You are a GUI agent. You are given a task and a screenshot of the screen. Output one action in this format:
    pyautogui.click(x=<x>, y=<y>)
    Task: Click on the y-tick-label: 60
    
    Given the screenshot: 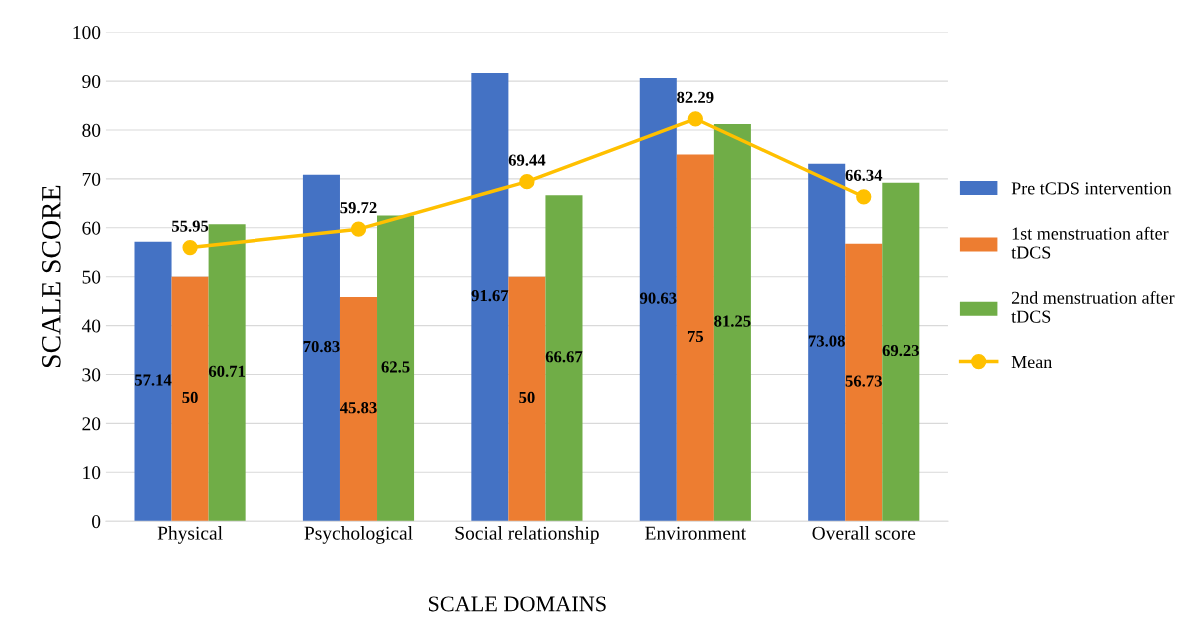 What is the action you would take?
    pyautogui.click(x=91, y=228)
    